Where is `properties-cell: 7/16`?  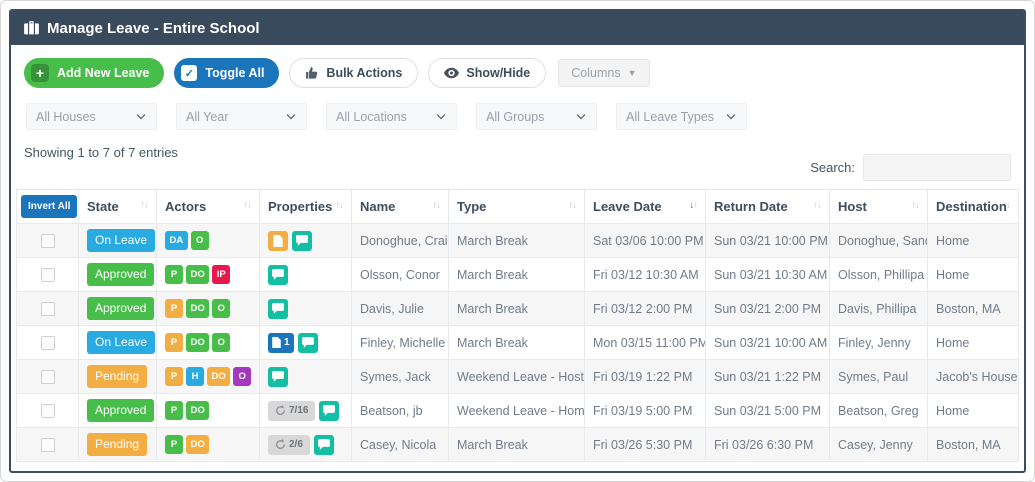 properties-cell: 7/16 is located at coordinates (305, 410).